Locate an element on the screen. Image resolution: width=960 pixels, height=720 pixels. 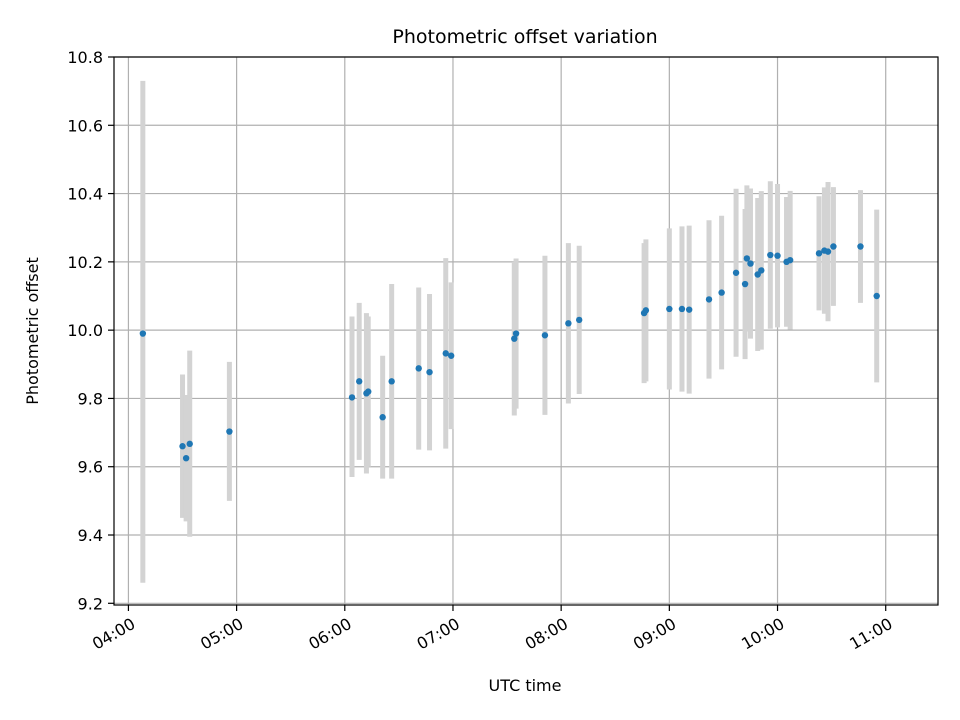
y-tick-label: 10.8 is located at coordinates (85, 57).